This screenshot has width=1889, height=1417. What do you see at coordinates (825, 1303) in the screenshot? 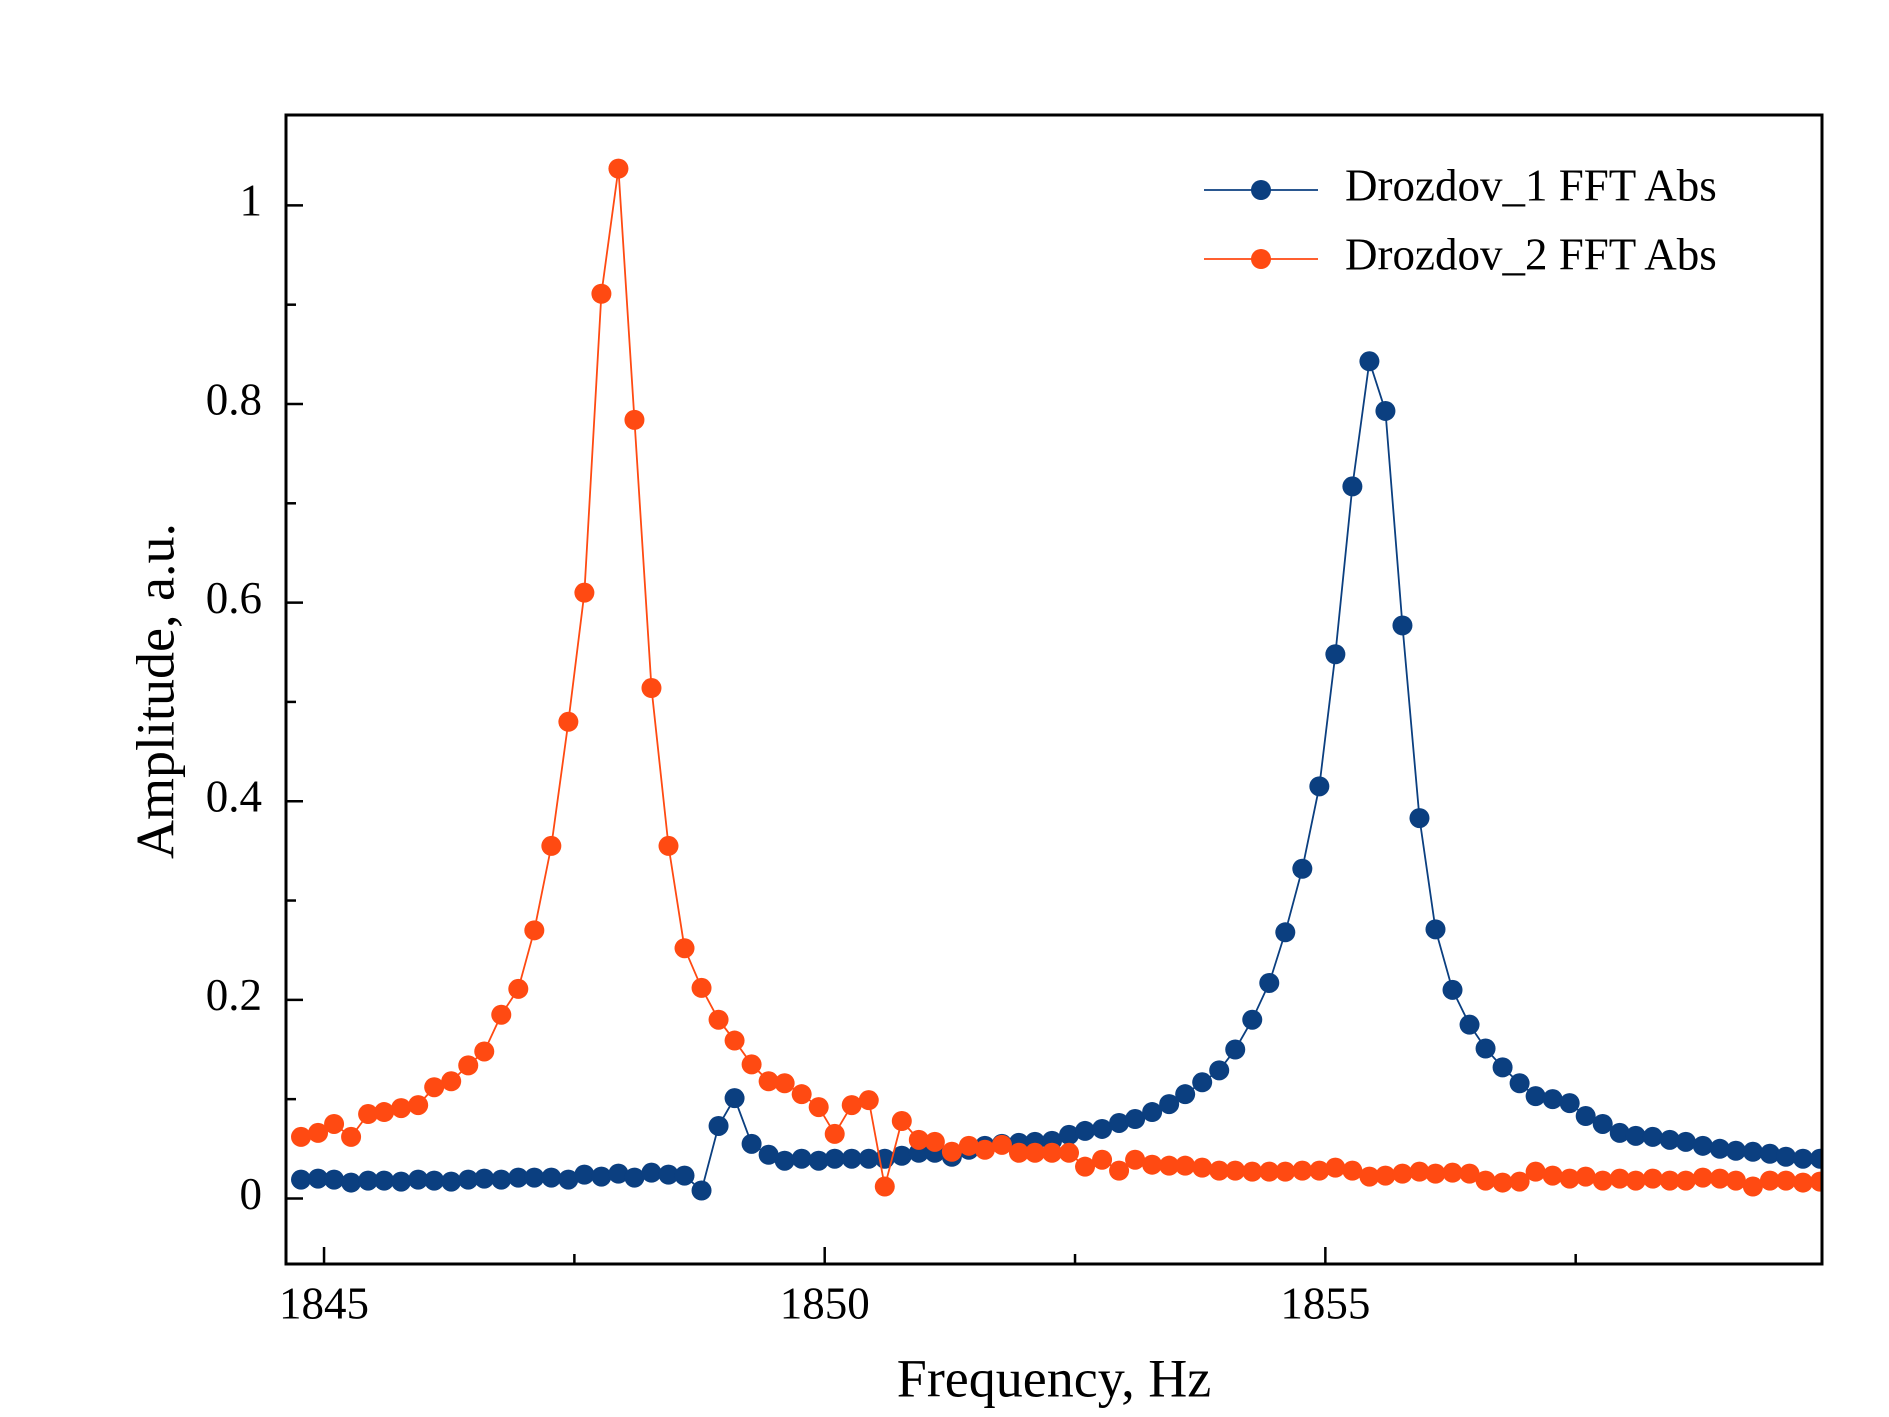
I see `x-tick-label: 1850` at bounding box center [825, 1303].